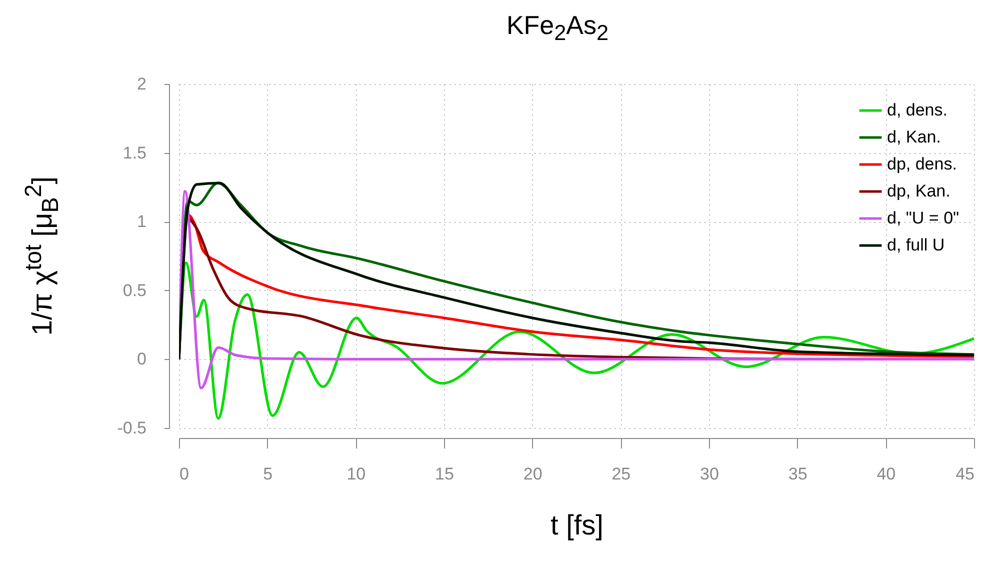 The width and height of the screenshot is (995, 571). I want to click on x-tick-label: 25, so click(621, 474).